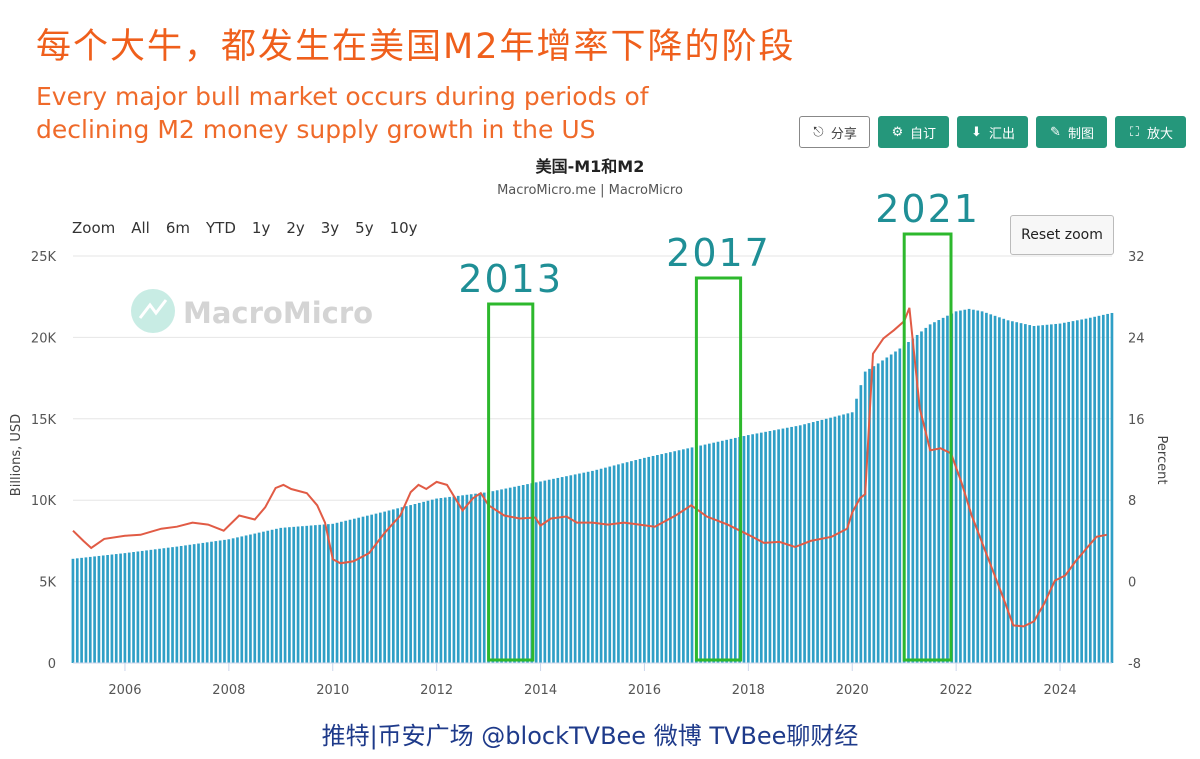 The width and height of the screenshot is (1200, 759). Describe the element at coordinates (364, 228) in the screenshot. I see `zoom-option-5y: 5y` at that location.